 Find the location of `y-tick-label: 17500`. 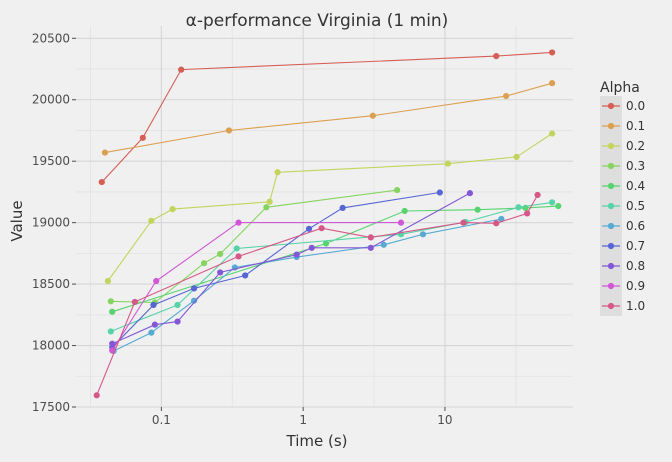

y-tick-label: 17500 is located at coordinates (51, 407).